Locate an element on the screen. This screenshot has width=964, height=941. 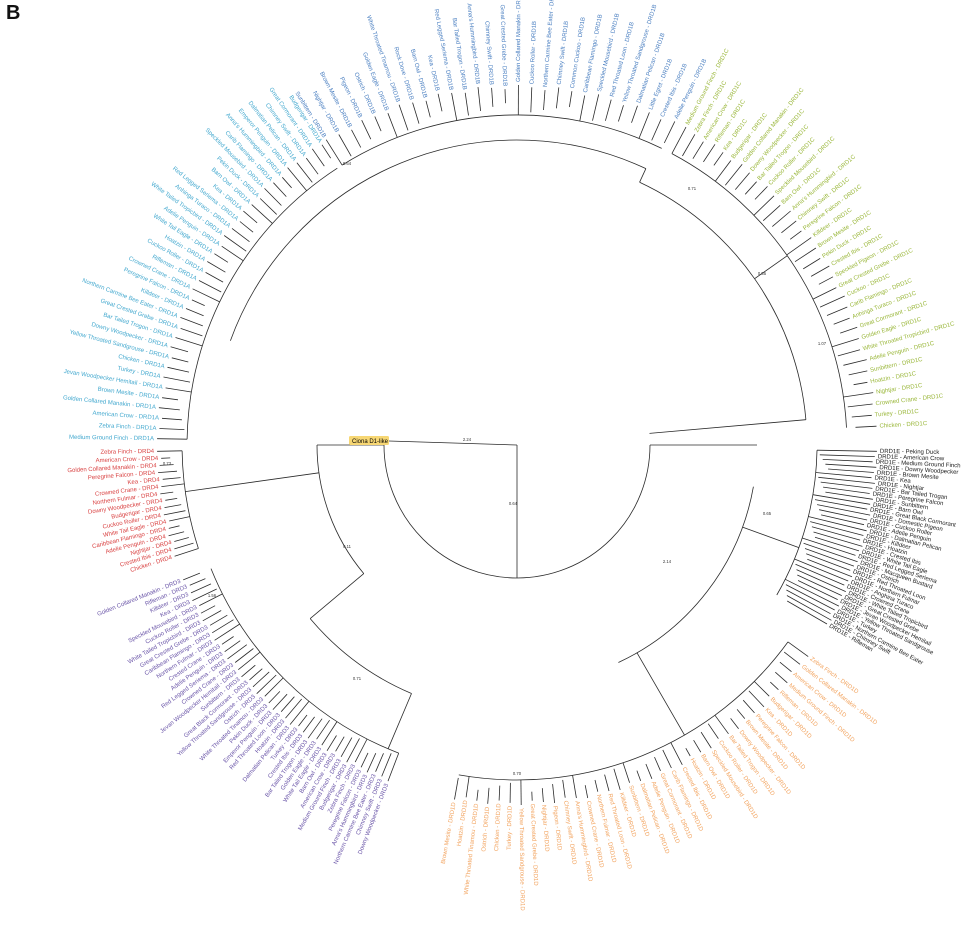
support-d3d4: 0.11 is located at coordinates (347, 546).